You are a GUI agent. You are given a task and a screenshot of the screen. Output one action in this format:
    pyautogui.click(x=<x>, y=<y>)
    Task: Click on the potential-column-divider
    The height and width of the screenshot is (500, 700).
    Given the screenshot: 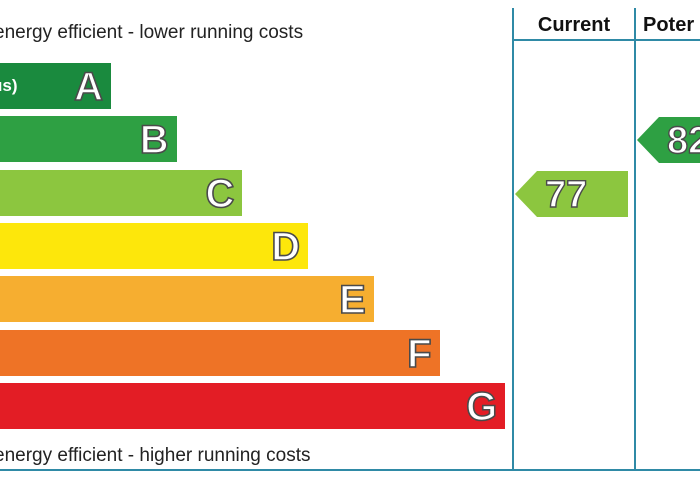 What is the action you would take?
    pyautogui.click(x=635, y=239)
    